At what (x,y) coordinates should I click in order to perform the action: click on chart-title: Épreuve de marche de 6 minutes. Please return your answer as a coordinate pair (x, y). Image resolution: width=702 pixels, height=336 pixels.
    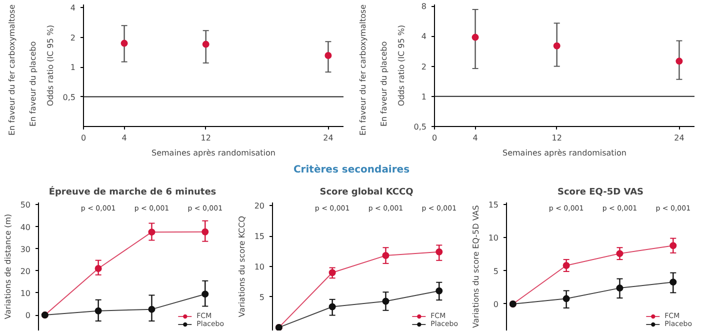
    Looking at the image, I should click on (132, 192).